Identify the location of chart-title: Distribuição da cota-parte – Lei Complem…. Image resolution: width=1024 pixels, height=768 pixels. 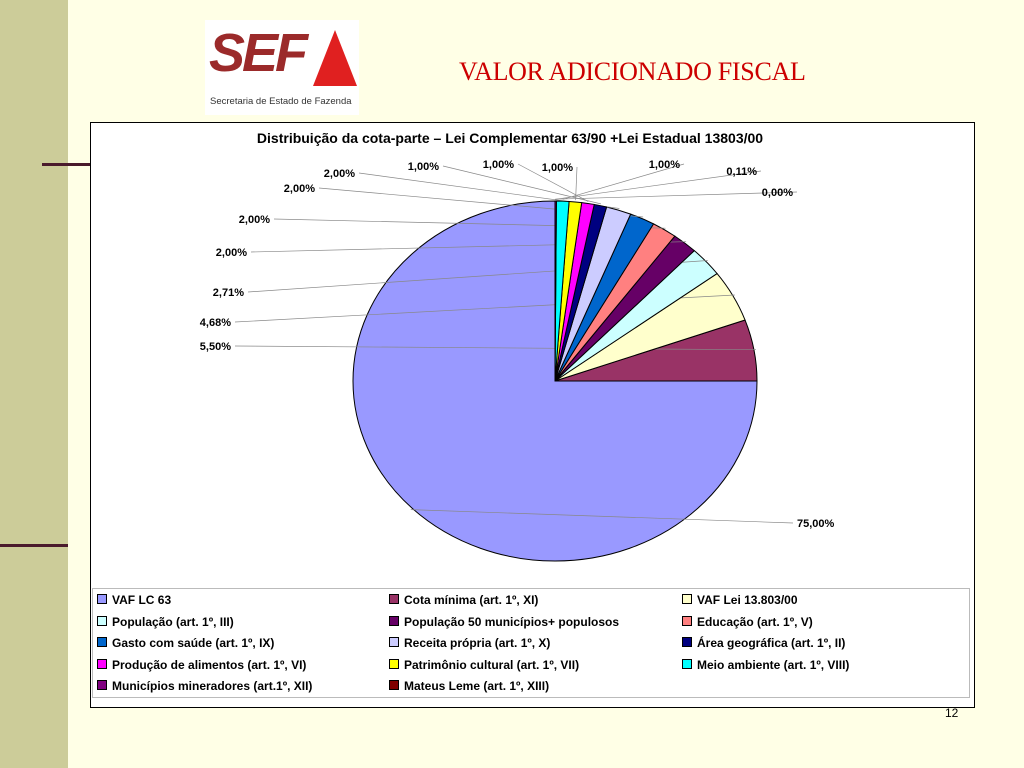
(510, 138).